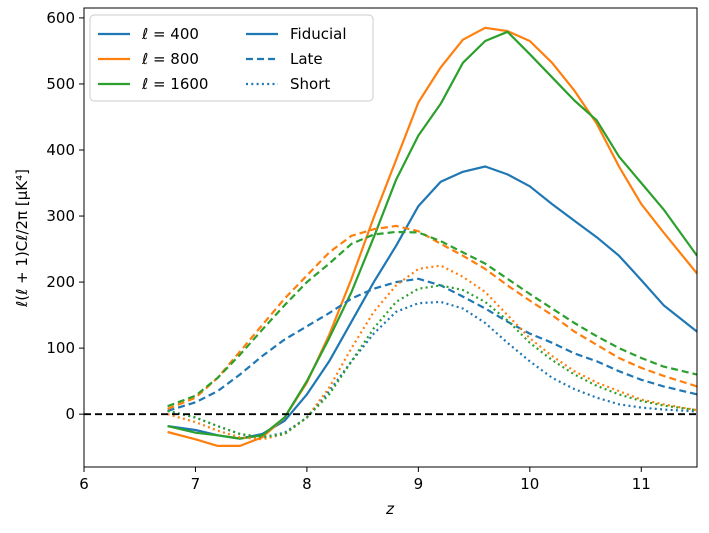  Describe the element at coordinates (174, 84) in the screenshot. I see `legend-ell-2-label: ℓ = 1600` at that location.